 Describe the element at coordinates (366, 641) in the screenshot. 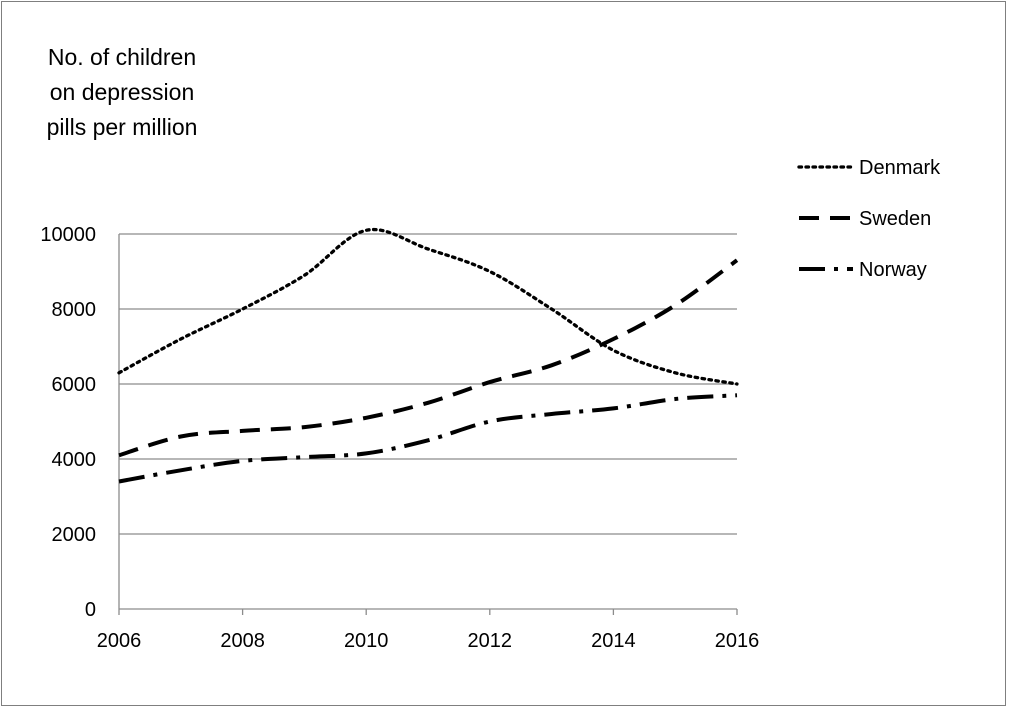

I see `x-tick-label-2010: 2010` at that location.